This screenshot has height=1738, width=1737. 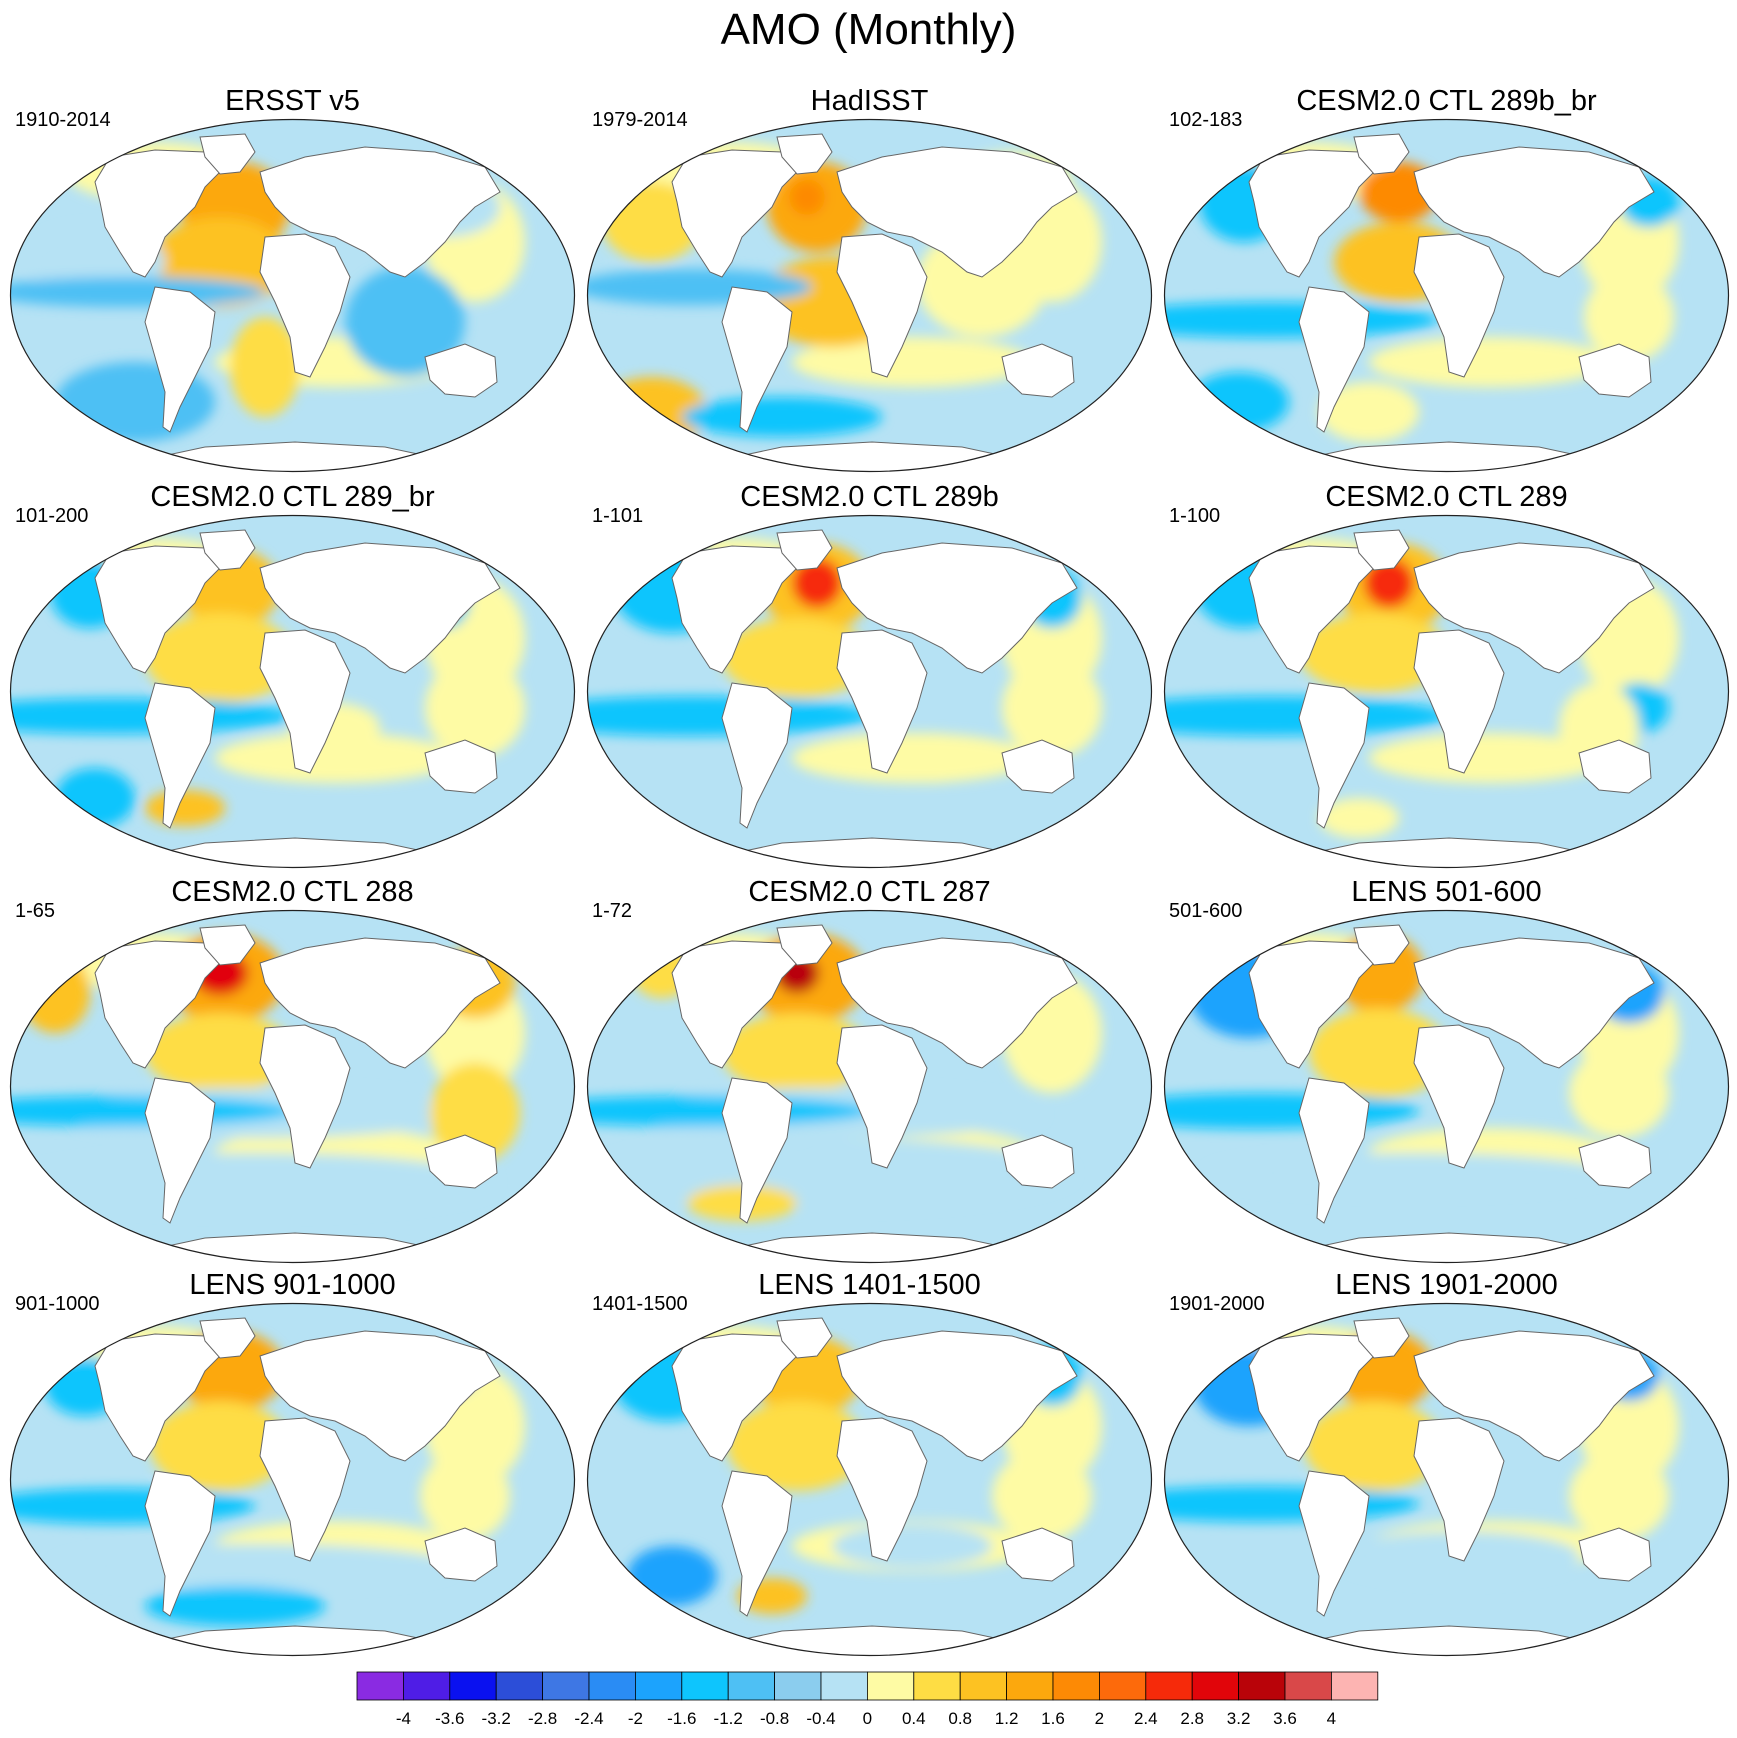 I want to click on colorbar-label: -1.2, so click(x=728, y=1718).